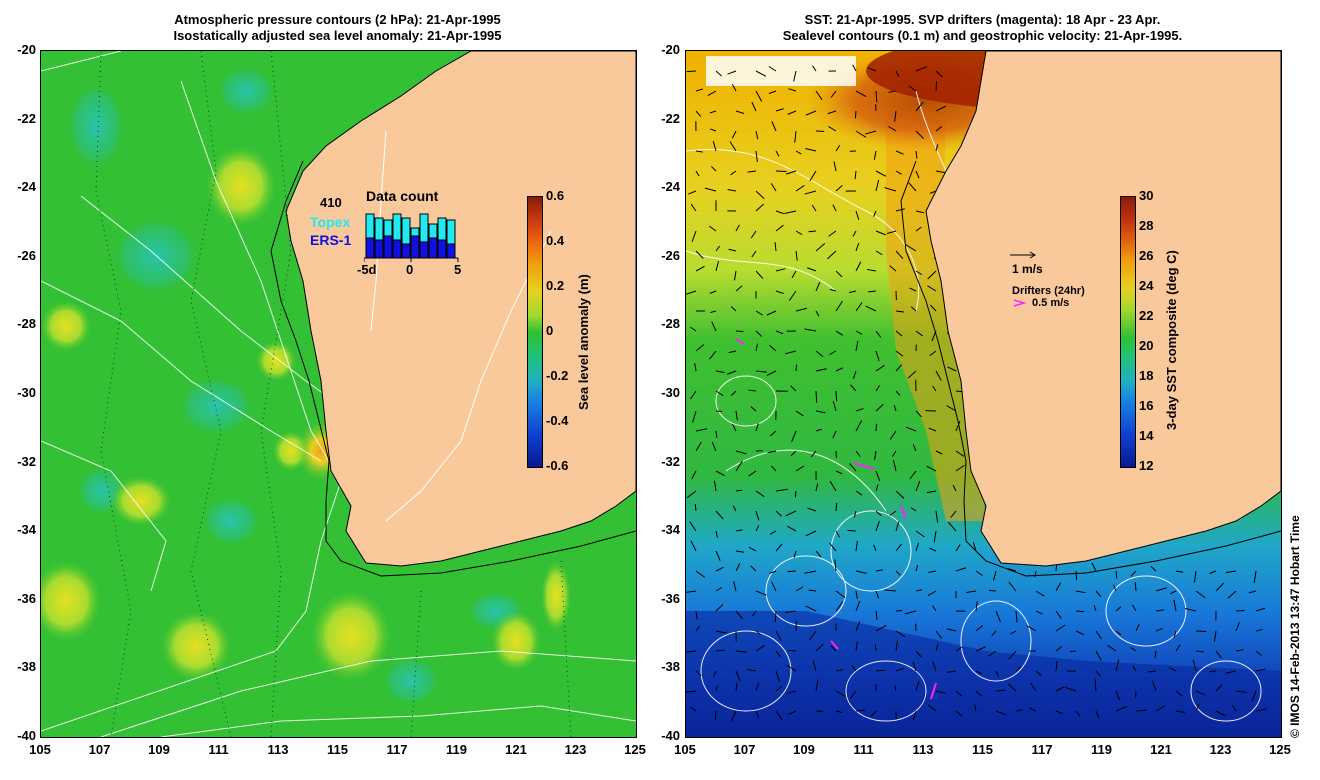 The image size is (1320, 780). Describe the element at coordinates (1161, 749) in the screenshot. I see `x-tick-label: 121` at that location.